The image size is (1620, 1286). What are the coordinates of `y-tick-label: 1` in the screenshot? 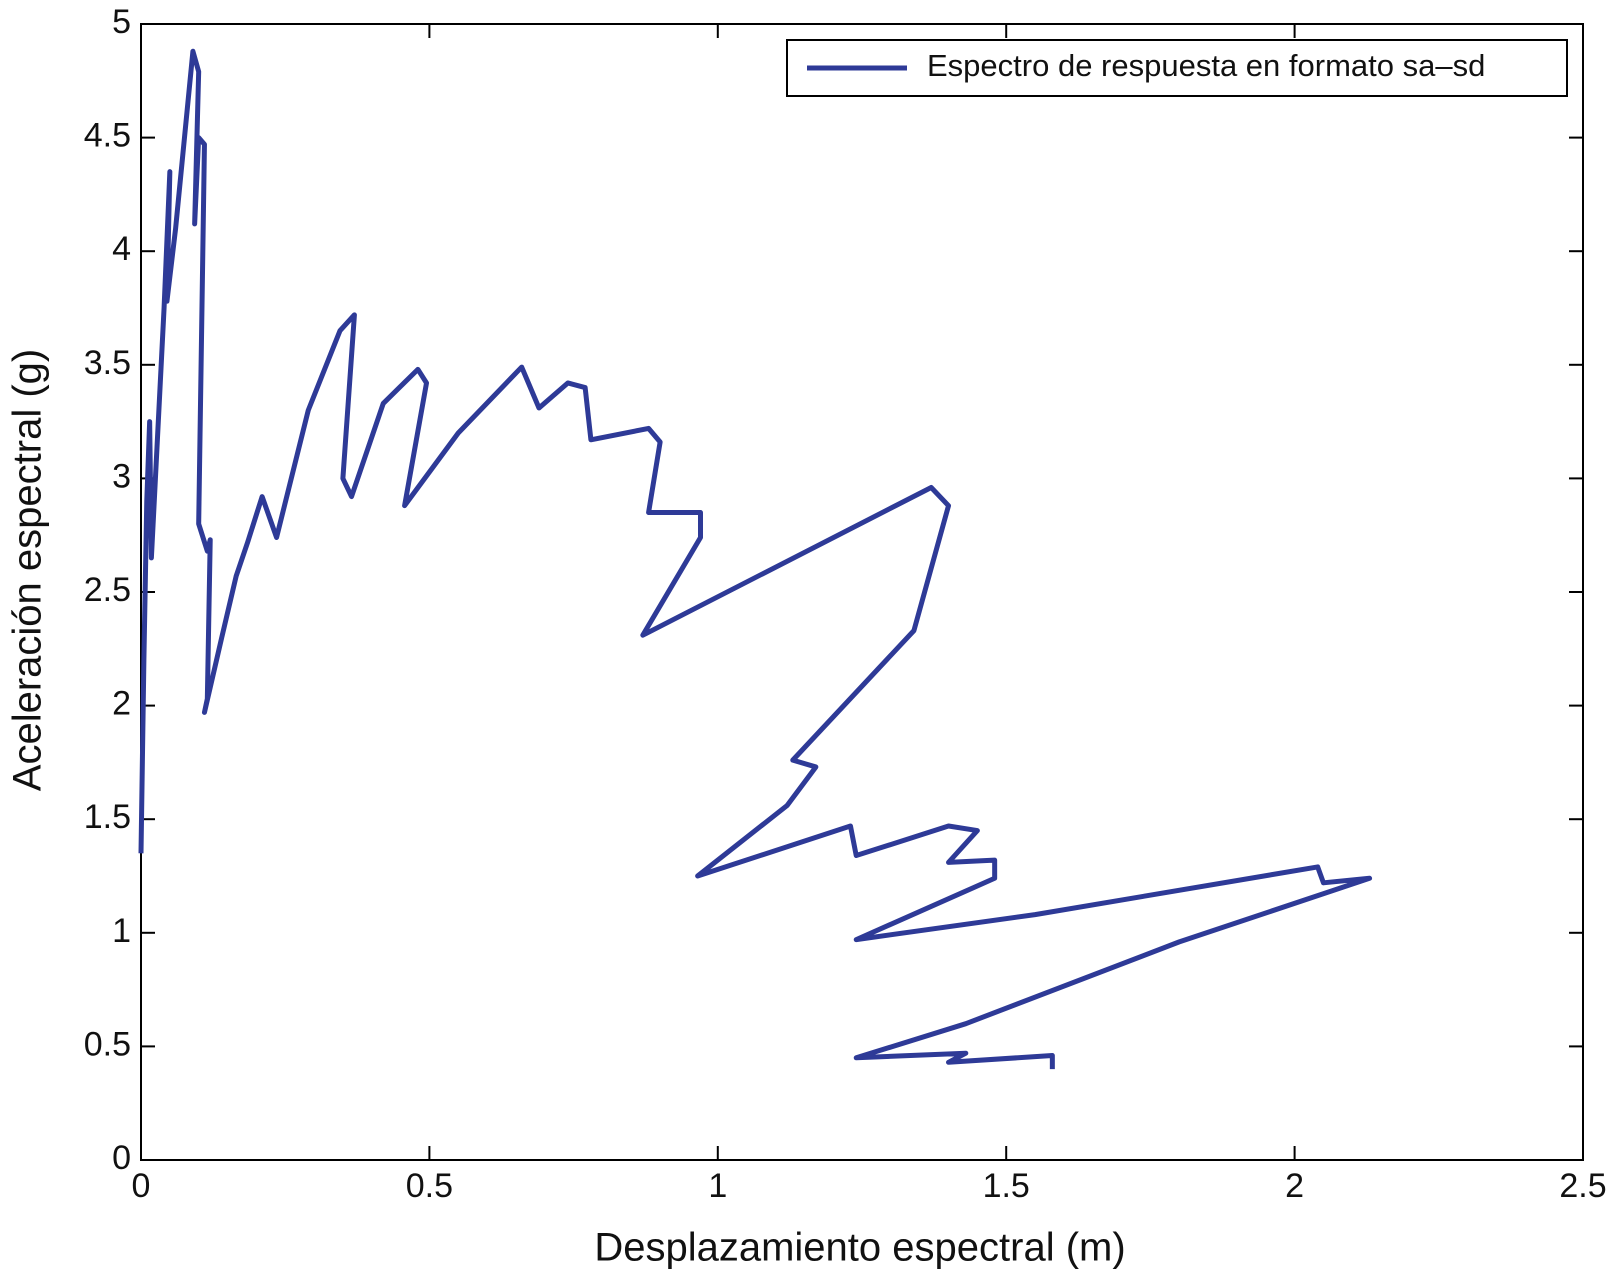 It's located at (121, 931).